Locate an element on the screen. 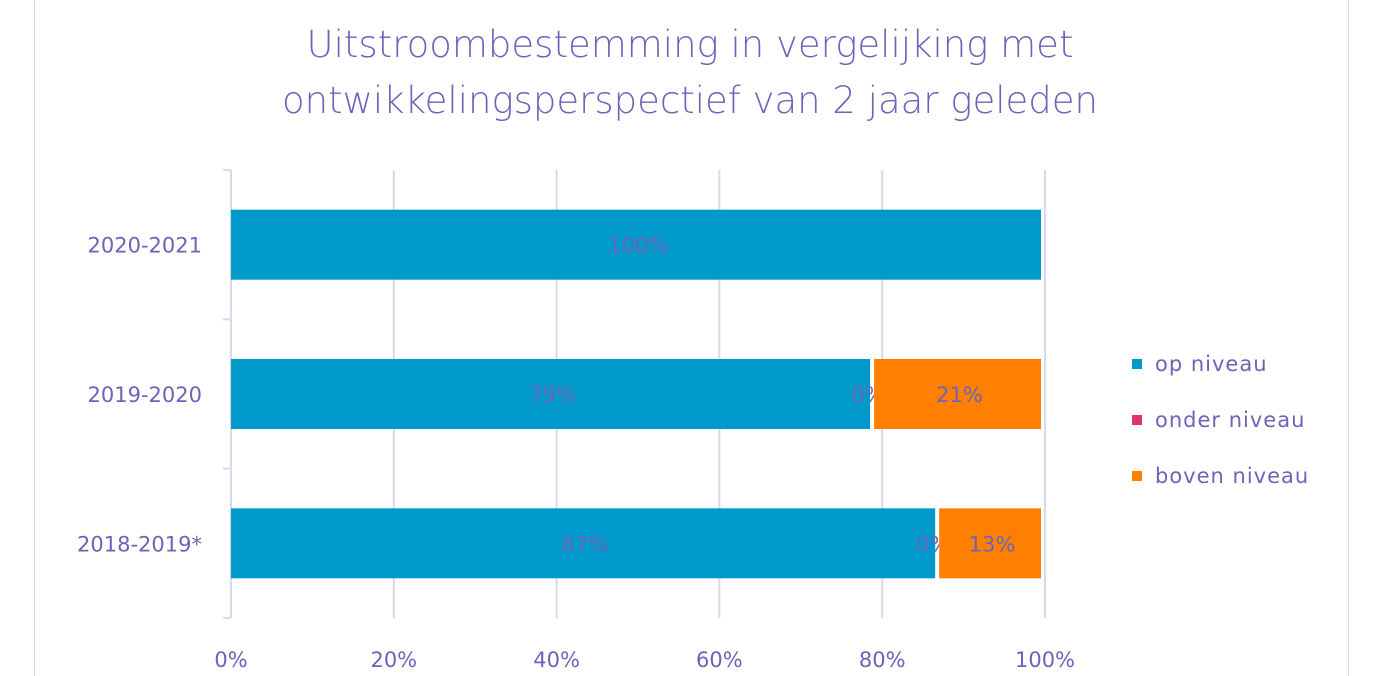 This screenshot has width=1384, height=676. legend-label-onder-niveau: onder niveau is located at coordinates (1230, 420).